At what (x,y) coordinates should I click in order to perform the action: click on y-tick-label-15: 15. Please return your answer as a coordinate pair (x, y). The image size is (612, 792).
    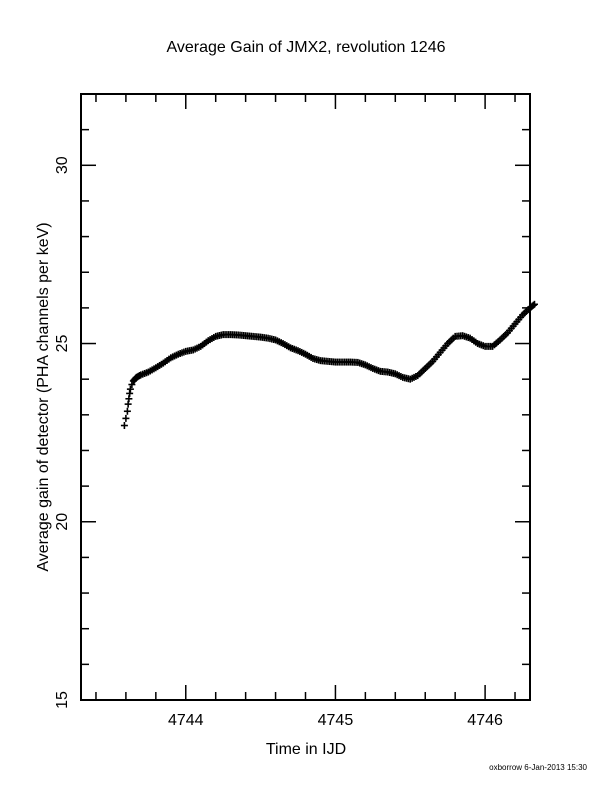
    Looking at the image, I should click on (62, 700).